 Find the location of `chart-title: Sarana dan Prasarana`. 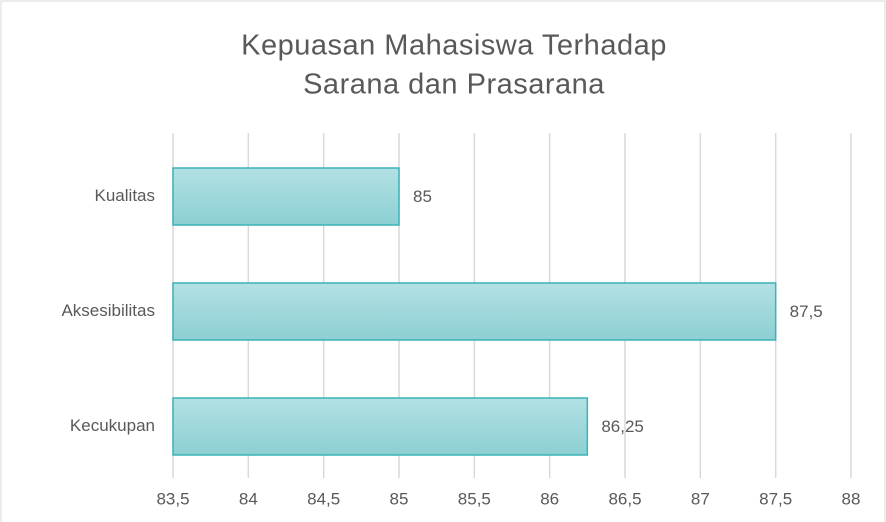

chart-title: Sarana dan Prasarana is located at coordinates (454, 85).